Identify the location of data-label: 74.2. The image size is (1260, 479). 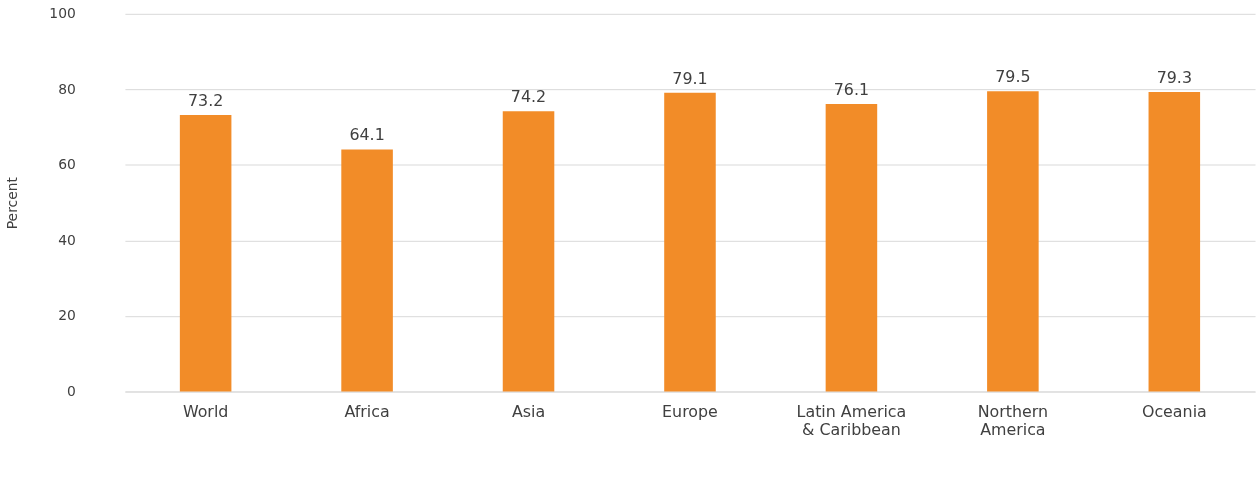
(528, 97).